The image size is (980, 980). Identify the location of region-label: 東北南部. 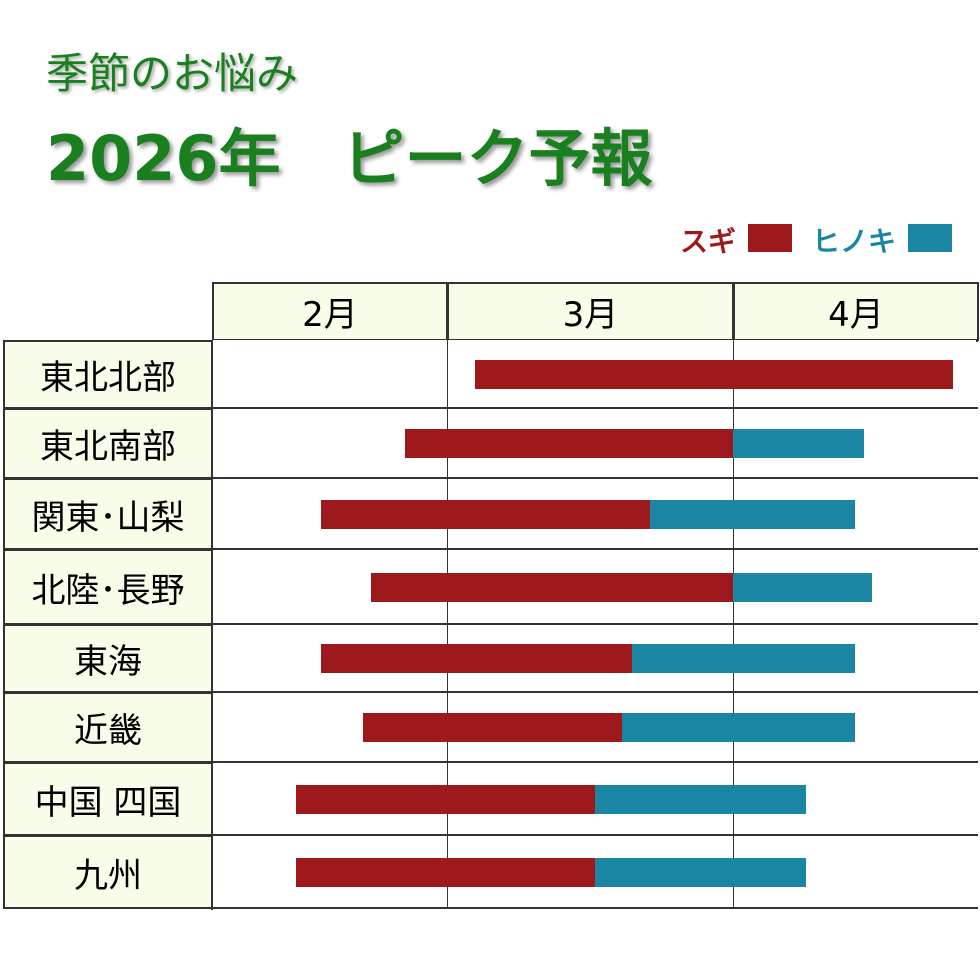
(108, 443).